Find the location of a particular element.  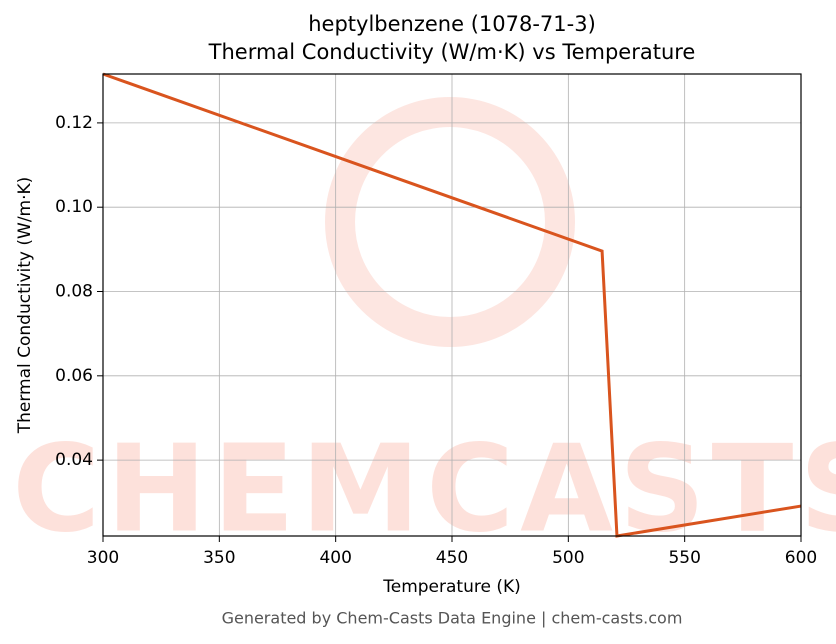

x-tick-label: 450 is located at coordinates (452, 558).